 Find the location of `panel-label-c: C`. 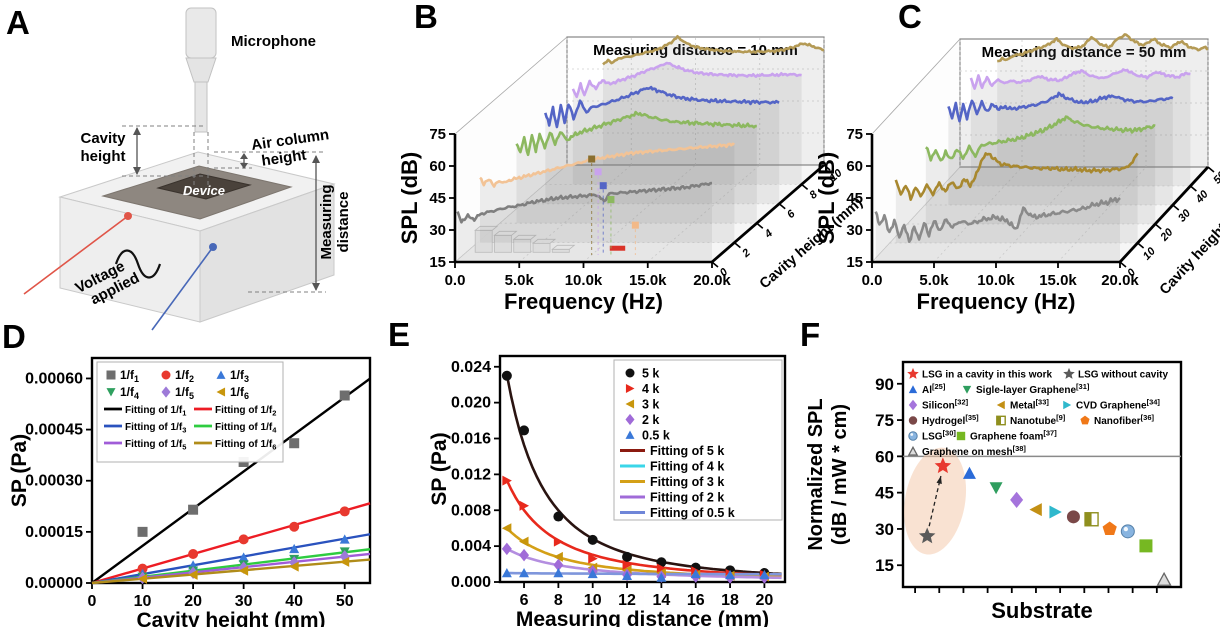

panel-label-c: C is located at coordinates (910, 17).